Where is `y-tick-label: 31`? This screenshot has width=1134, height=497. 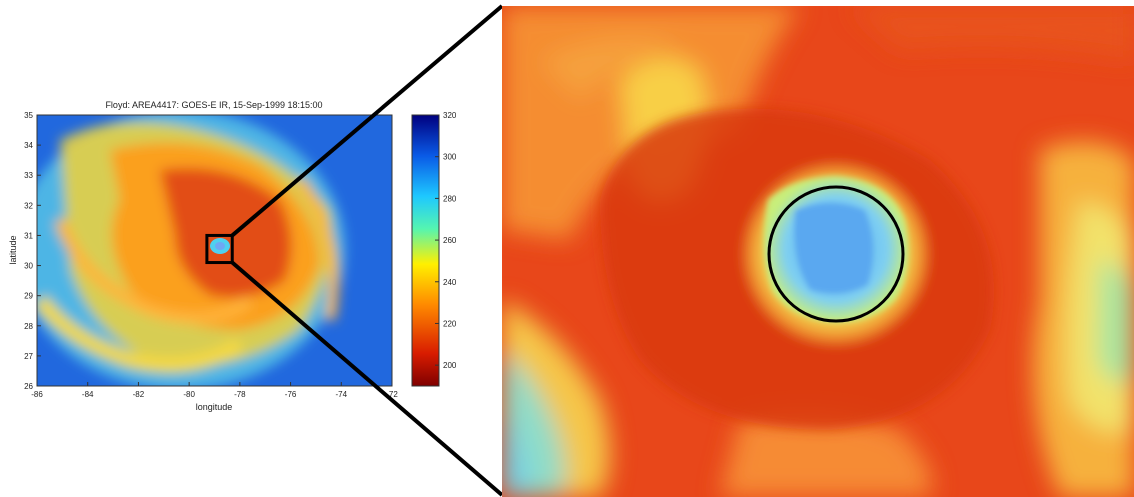
y-tick-label: 31 is located at coordinates (28, 235).